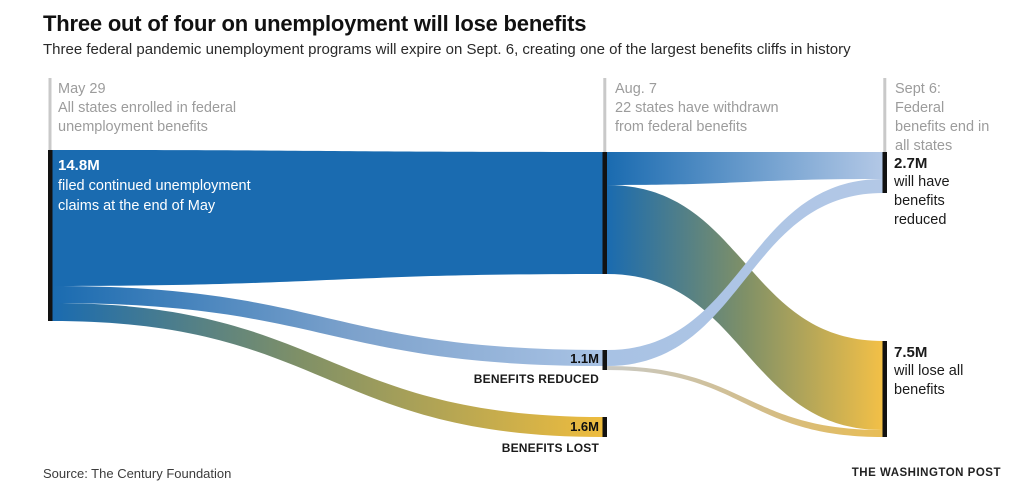  What do you see at coordinates (922, 182) in the screenshot?
I see `label-desc-line: will have` at bounding box center [922, 182].